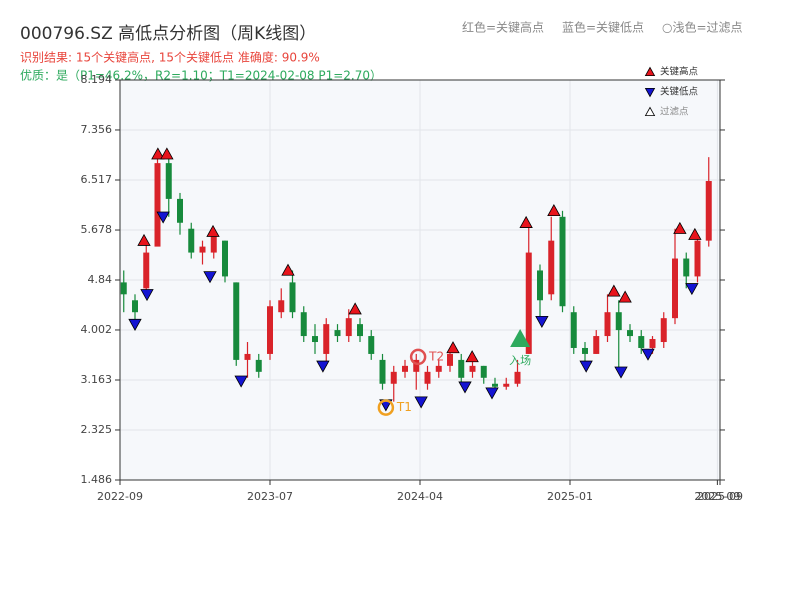 This screenshot has width=800, height=600. Describe the element at coordinates (436, 356) in the screenshot. I see `annotation-label: T2` at that location.